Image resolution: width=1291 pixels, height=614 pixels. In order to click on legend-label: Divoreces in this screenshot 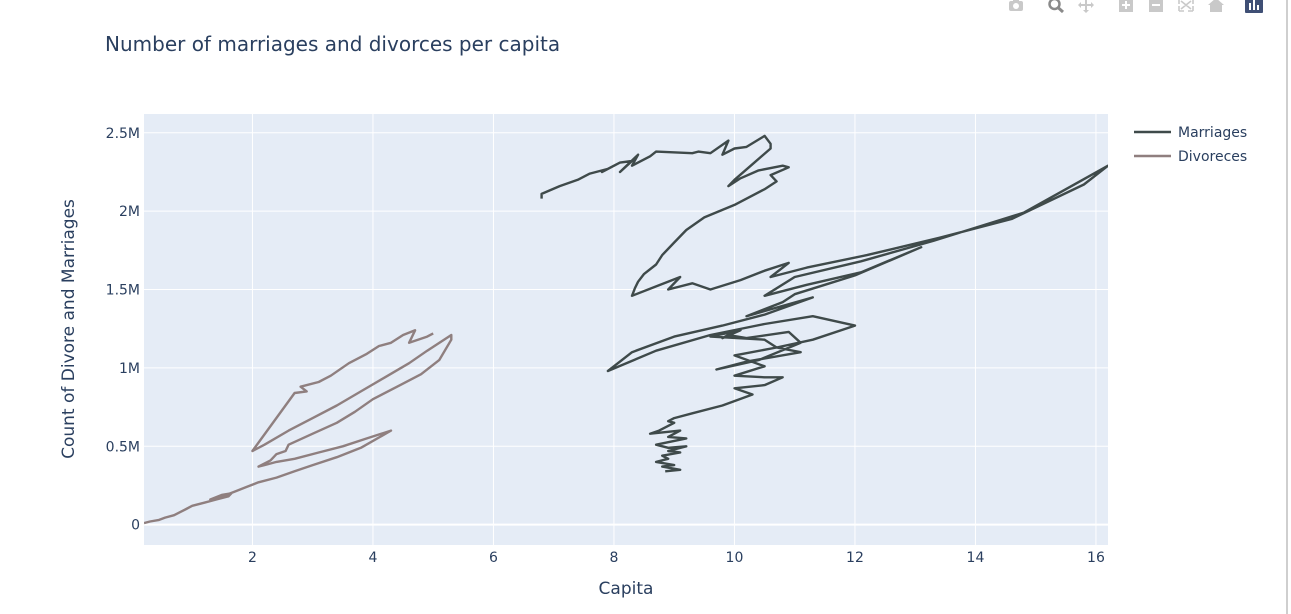, I will do `click(1212, 157)`.